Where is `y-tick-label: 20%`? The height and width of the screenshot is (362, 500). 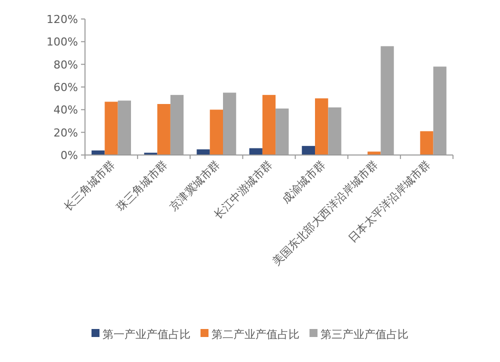
y-tick-label: 20% is located at coordinates (66, 133).